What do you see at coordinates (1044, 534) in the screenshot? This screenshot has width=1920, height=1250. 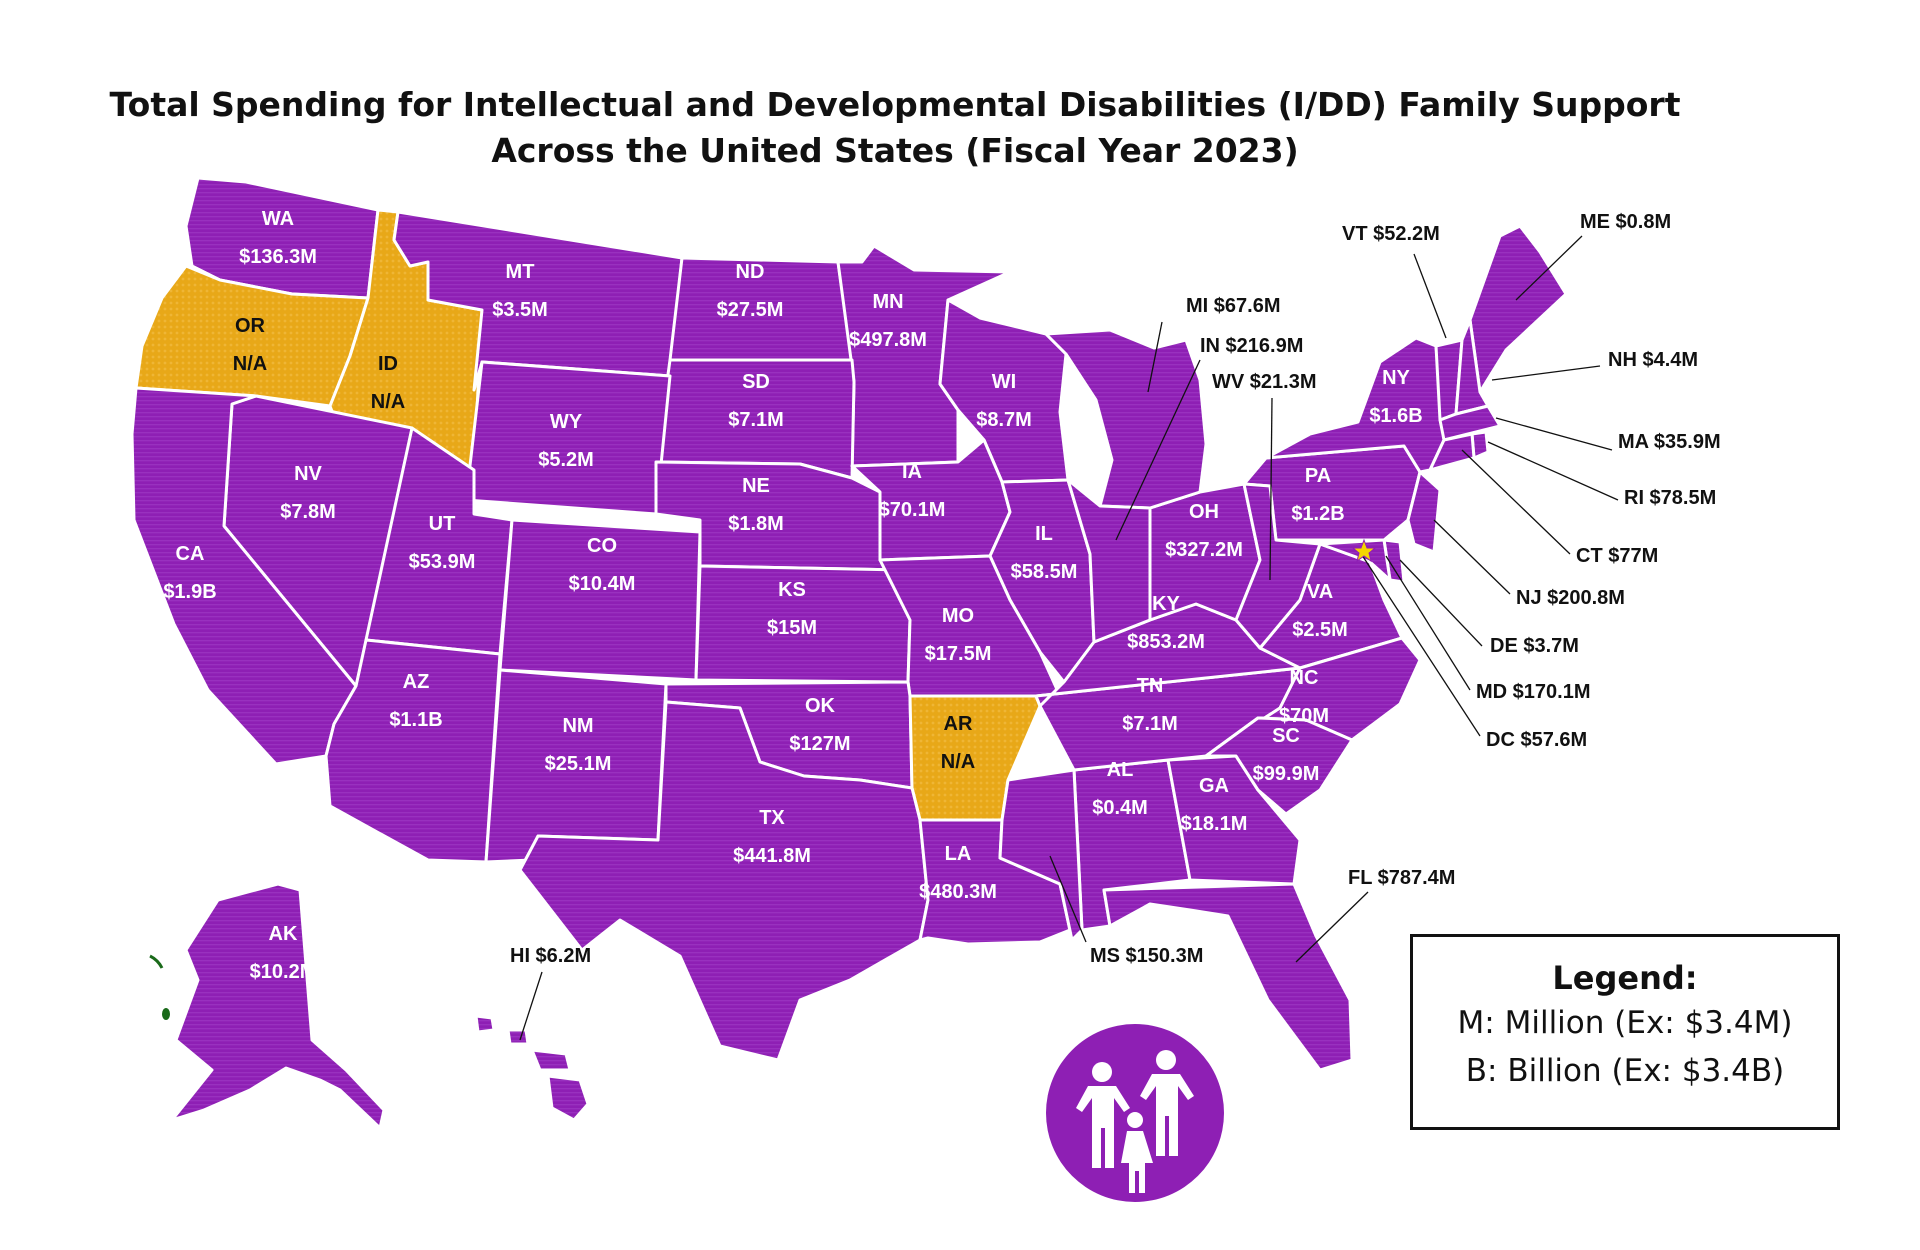 I see `state-label-il: IL` at bounding box center [1044, 534].